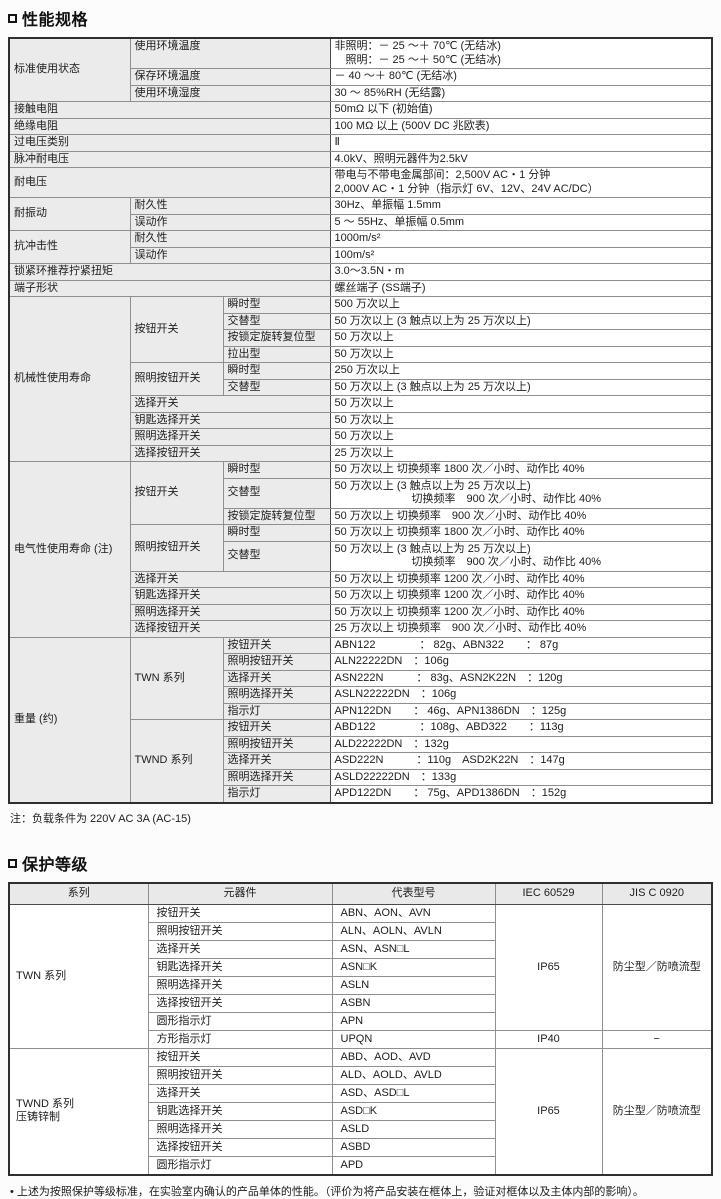 This screenshot has height=1199, width=721. What do you see at coordinates (69, 549) in the screenshot?
I see `row-label-cell: 电气性使用寿命 (注)` at bounding box center [69, 549].